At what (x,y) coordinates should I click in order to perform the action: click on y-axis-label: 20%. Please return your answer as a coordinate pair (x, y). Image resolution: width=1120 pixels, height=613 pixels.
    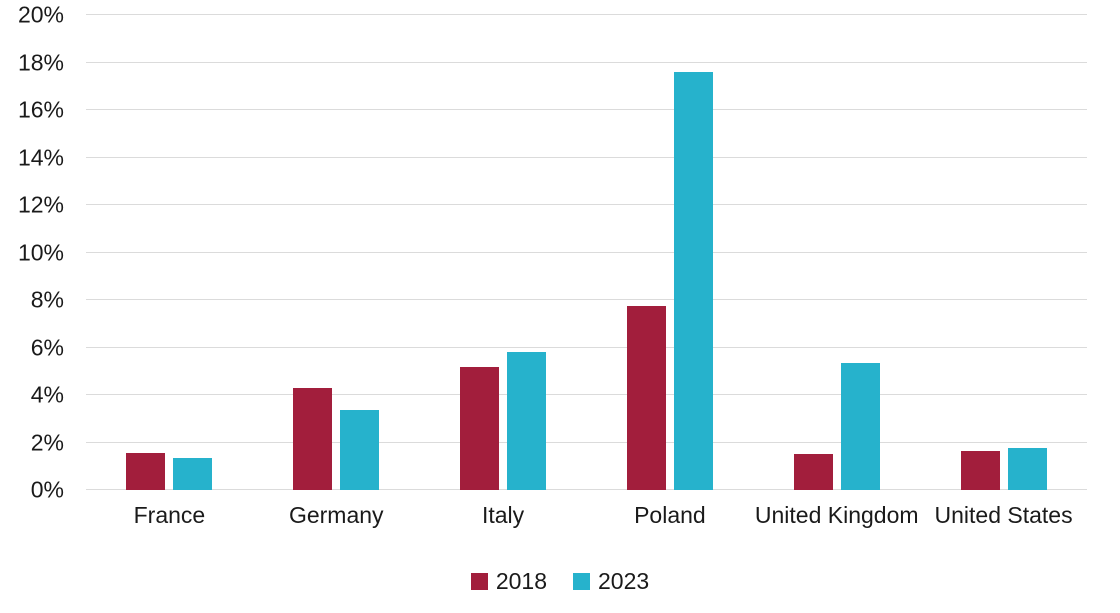
    Looking at the image, I should click on (40, 14).